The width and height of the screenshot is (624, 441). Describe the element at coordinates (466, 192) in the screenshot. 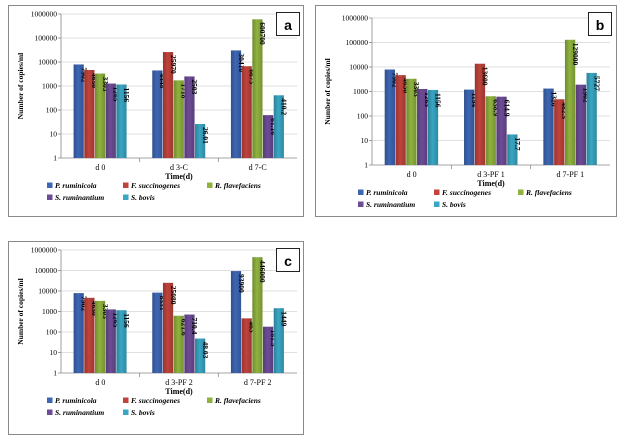

I see `legend-label: F. succinogenes` at that location.